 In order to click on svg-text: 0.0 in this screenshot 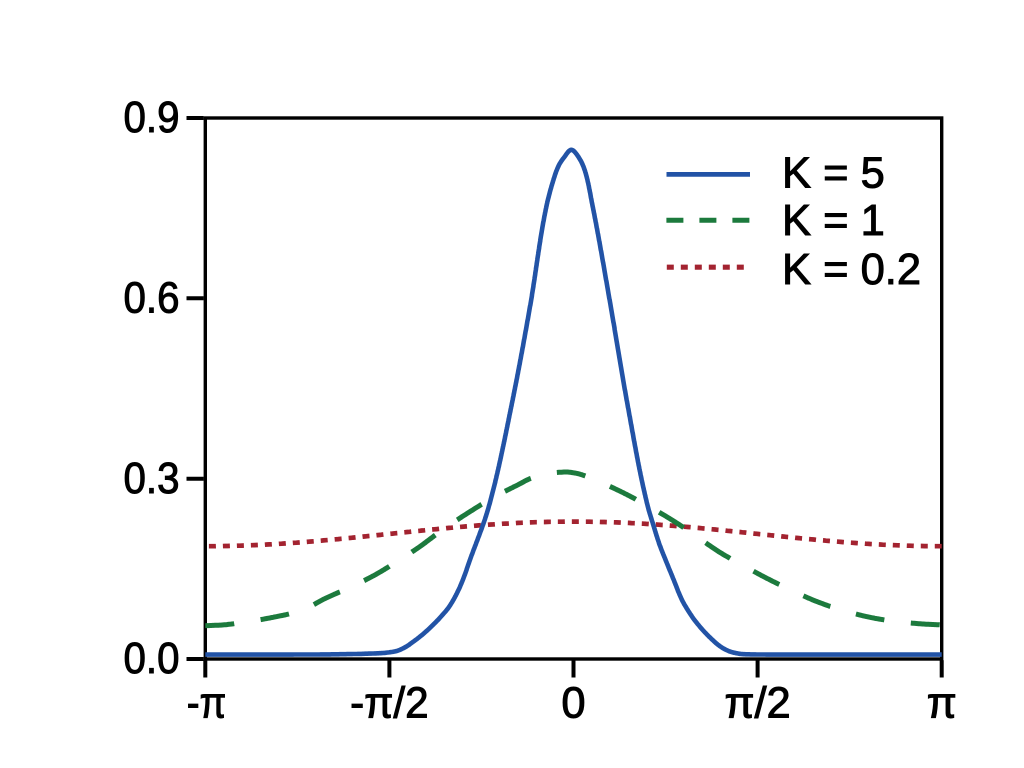, I will do `click(152, 659)`.